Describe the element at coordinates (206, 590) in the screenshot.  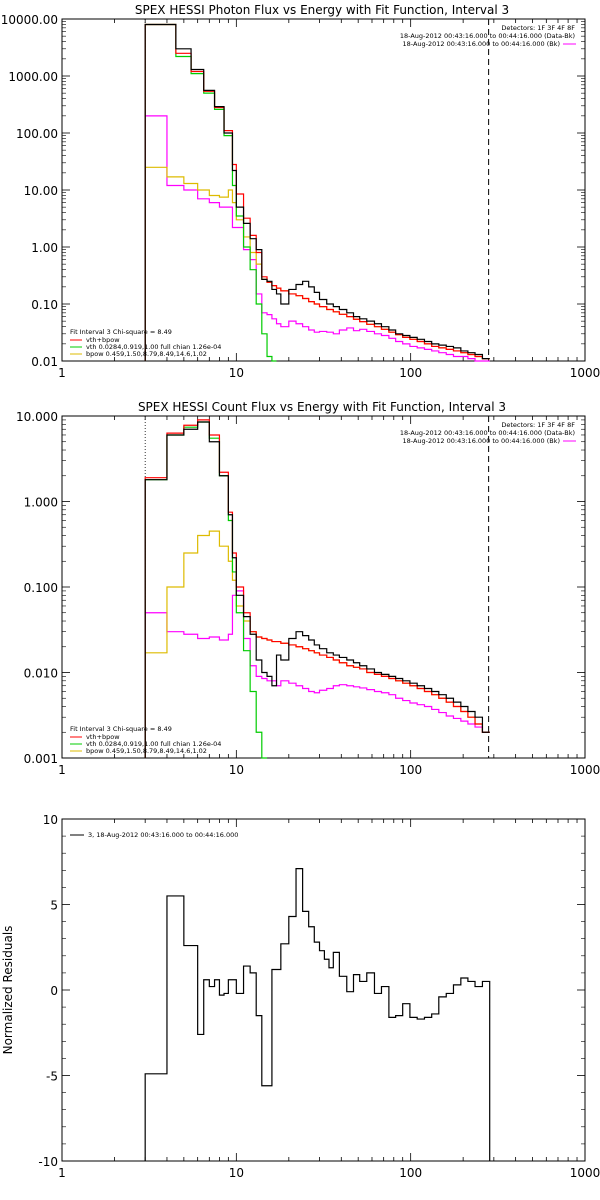
I see `panel2-series-vth` at that location.